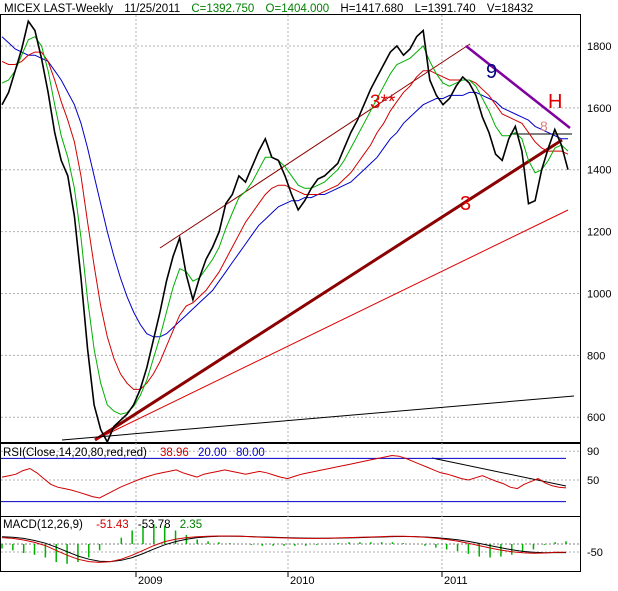  I want to click on trendline-purple-upper, so click(518, 87).